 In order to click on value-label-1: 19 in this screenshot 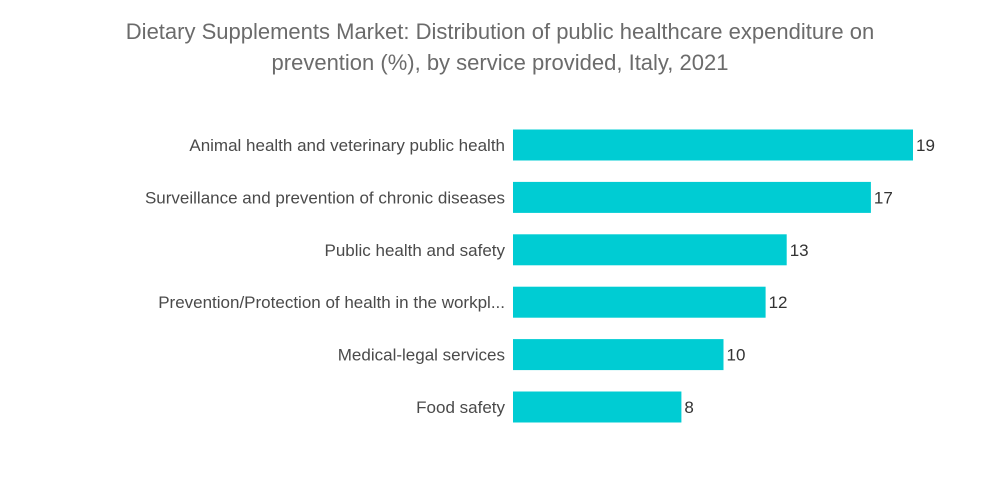, I will do `click(925, 145)`.